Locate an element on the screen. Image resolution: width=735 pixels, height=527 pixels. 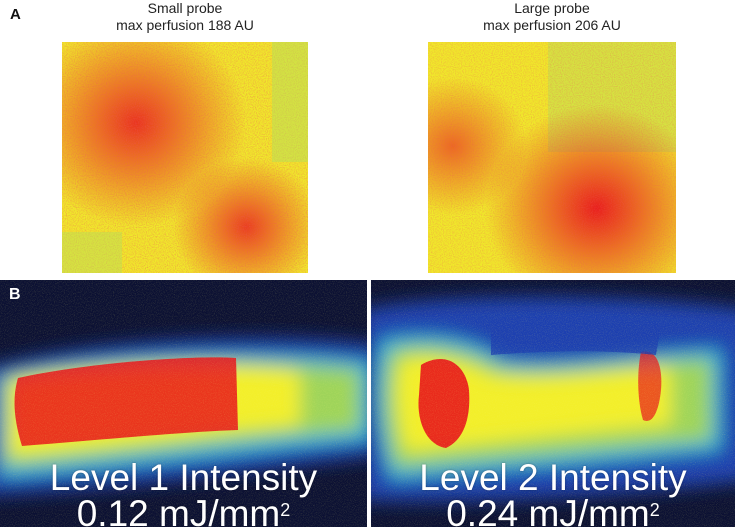
level-1-energy-exponent: 2 is located at coordinates (285, 510).